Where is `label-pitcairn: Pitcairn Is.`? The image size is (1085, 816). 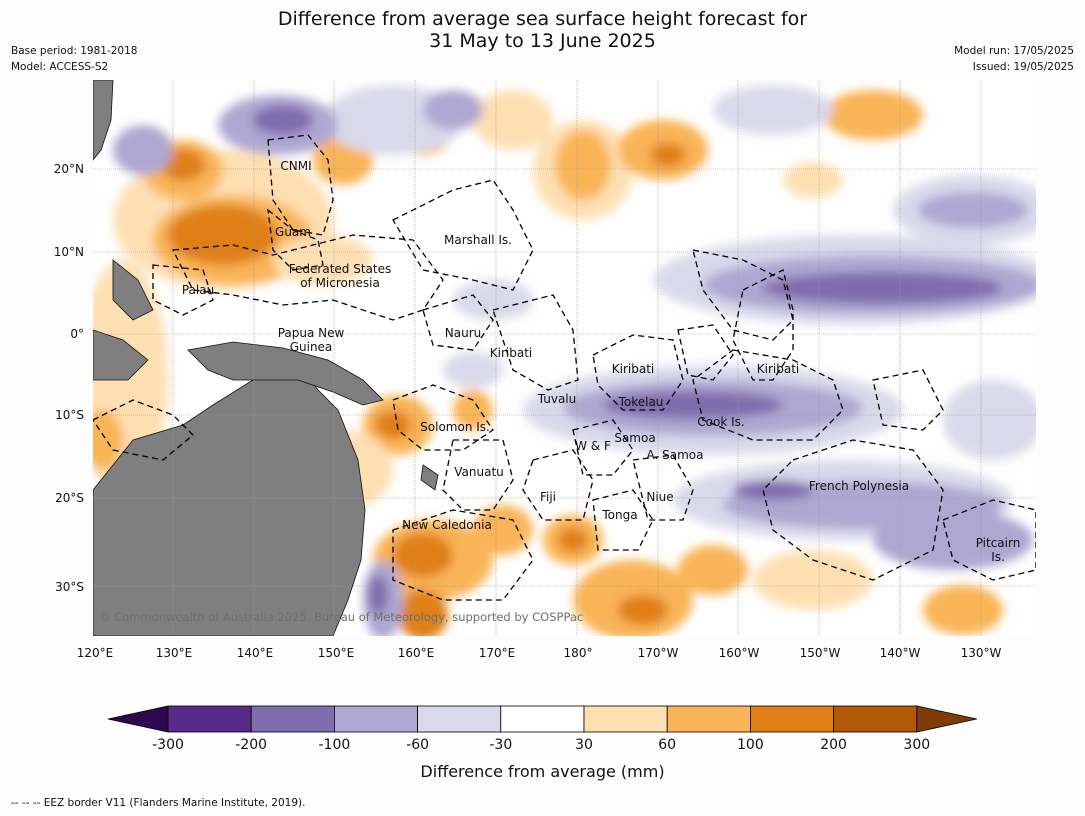 label-pitcairn: Pitcairn Is. is located at coordinates (998, 550).